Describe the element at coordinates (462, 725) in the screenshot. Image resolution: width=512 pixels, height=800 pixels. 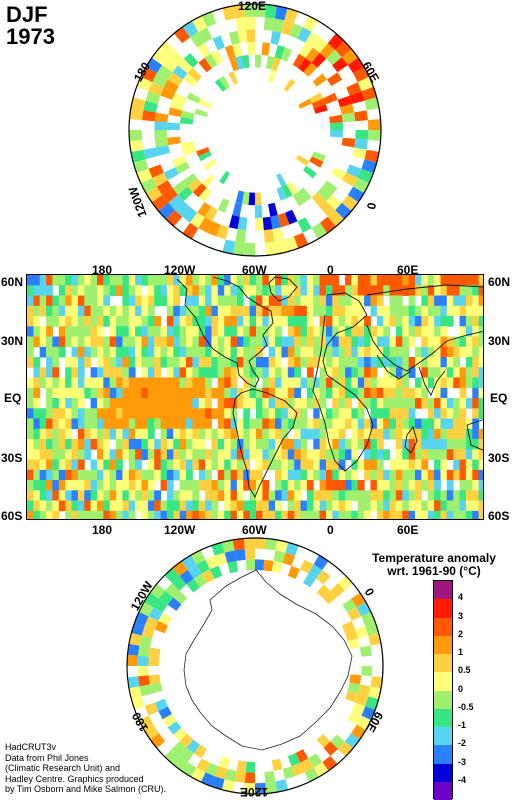
I see `legend-label: -1` at that location.